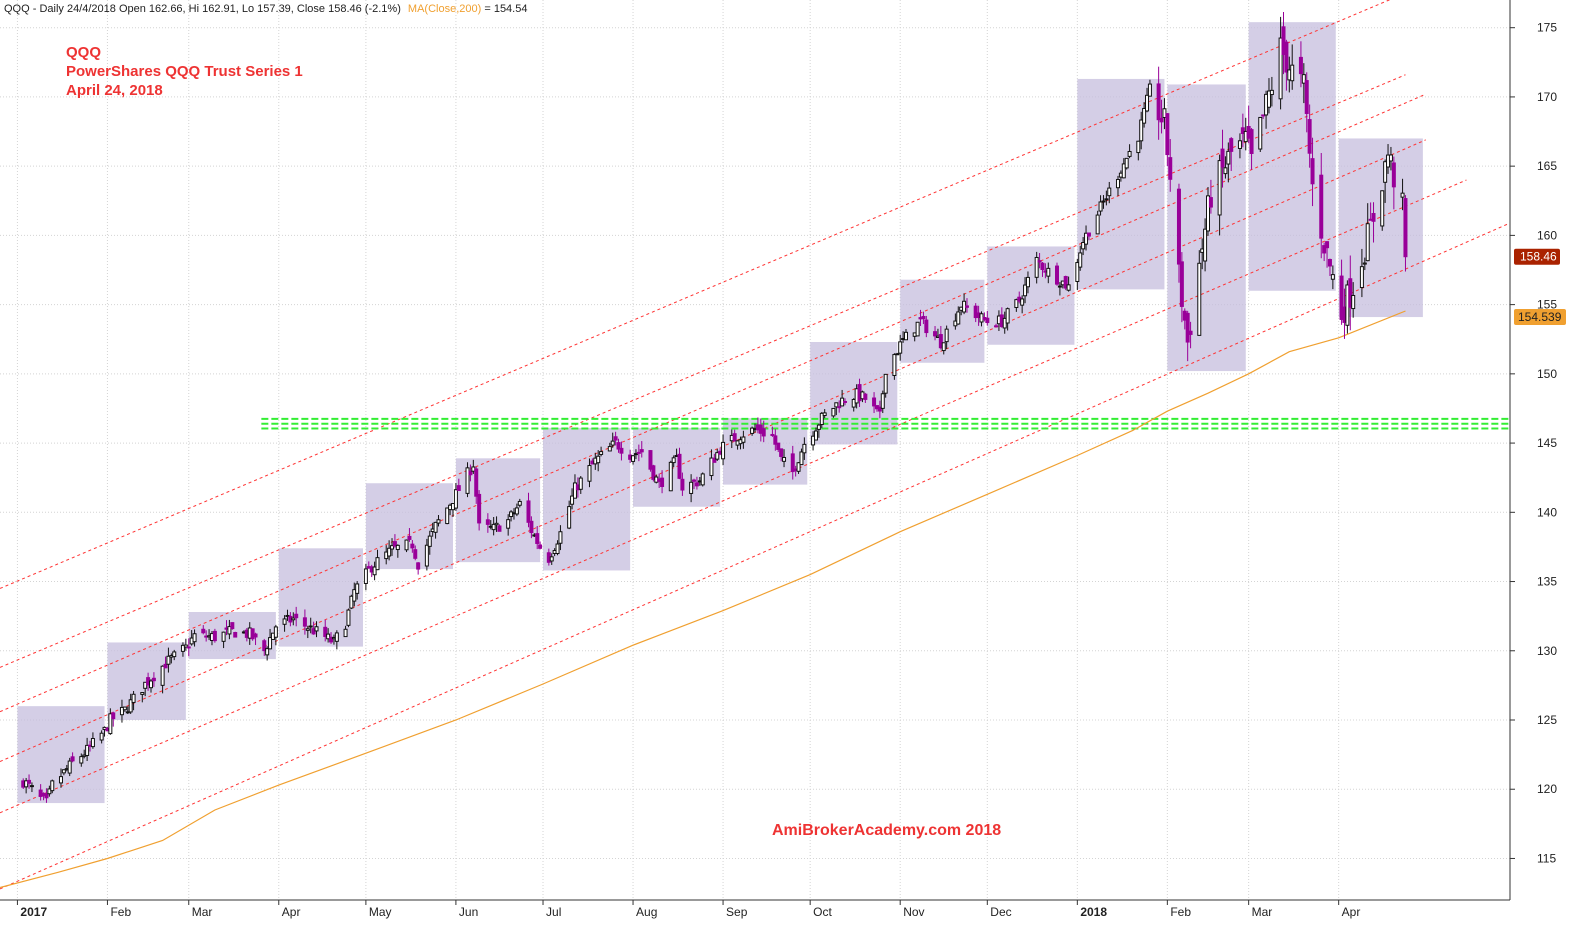 The width and height of the screenshot is (1592, 934). What do you see at coordinates (553, 912) in the screenshot?
I see `x-tick-label: Jul` at bounding box center [553, 912].